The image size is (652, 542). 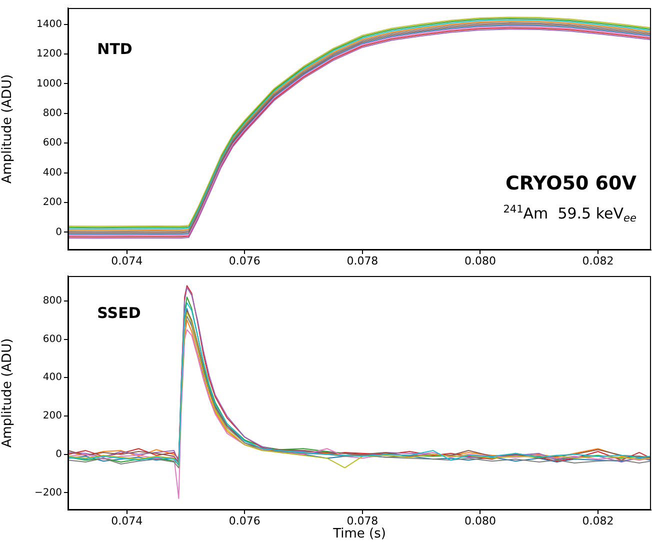 What do you see at coordinates (48, 492) in the screenshot?
I see `y-tick-label: −200` at bounding box center [48, 492].